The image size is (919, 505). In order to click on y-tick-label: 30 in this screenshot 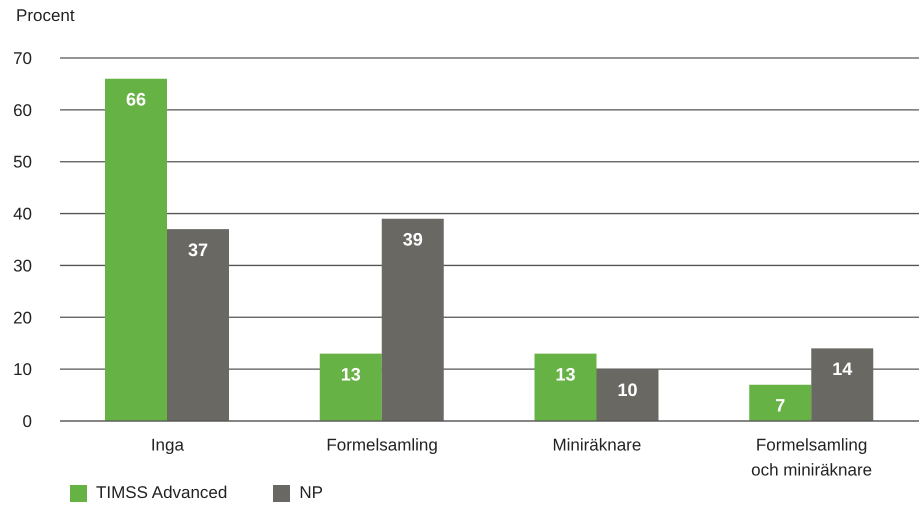, I will do `click(22, 266)`.